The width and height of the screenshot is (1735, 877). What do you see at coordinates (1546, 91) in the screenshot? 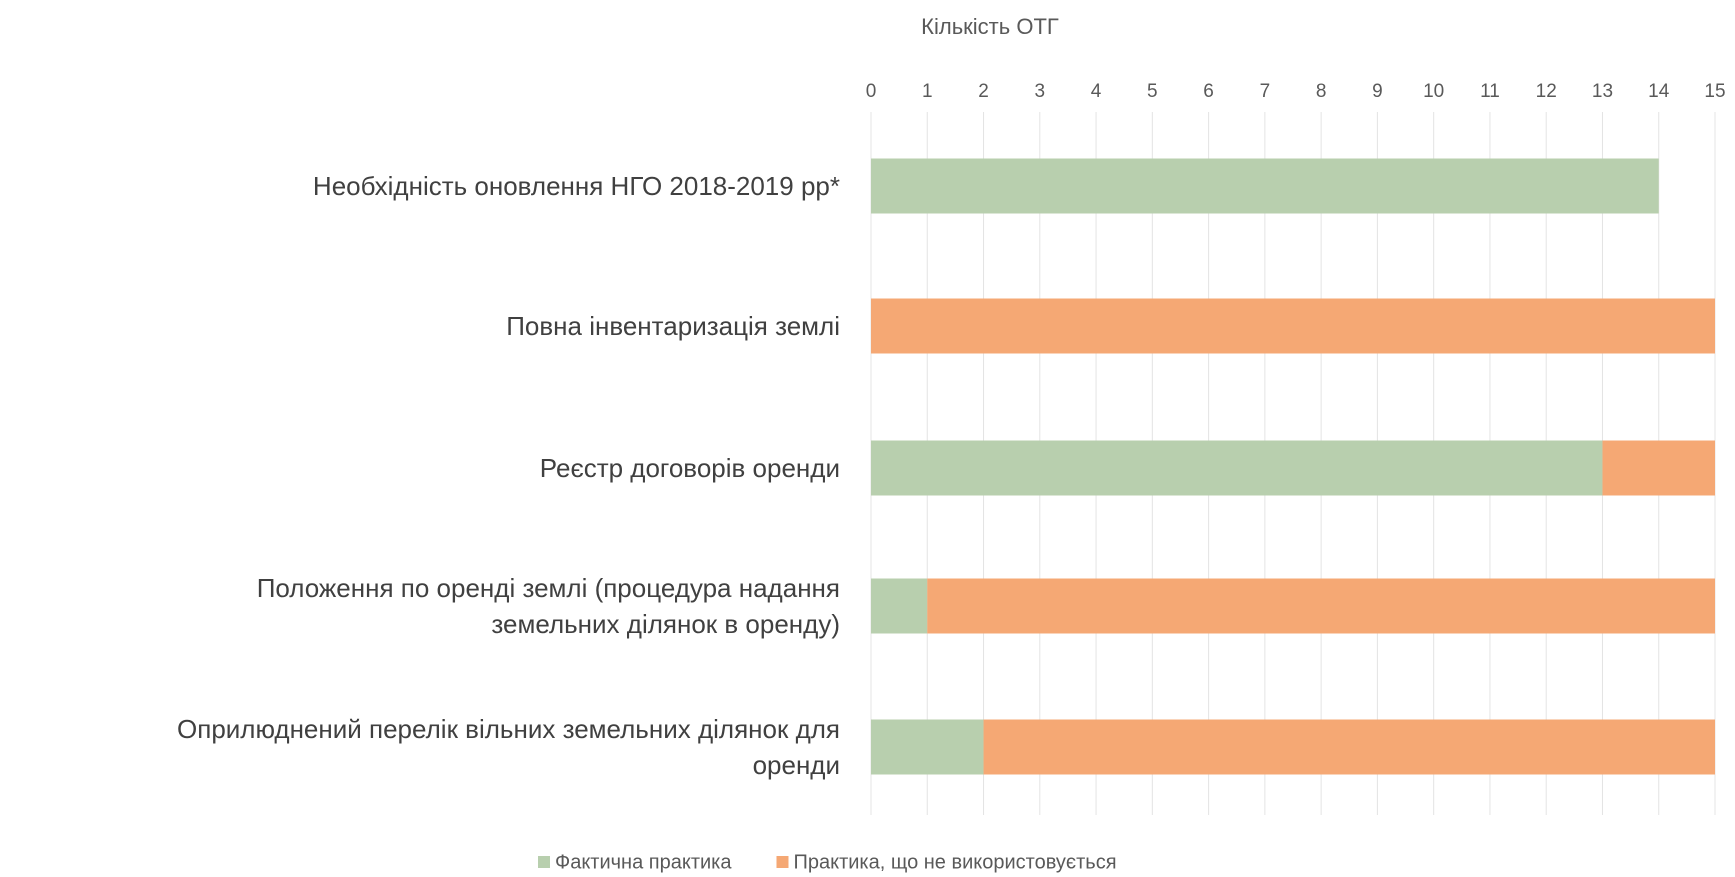
I see `x-tick-label: 12` at bounding box center [1546, 91].